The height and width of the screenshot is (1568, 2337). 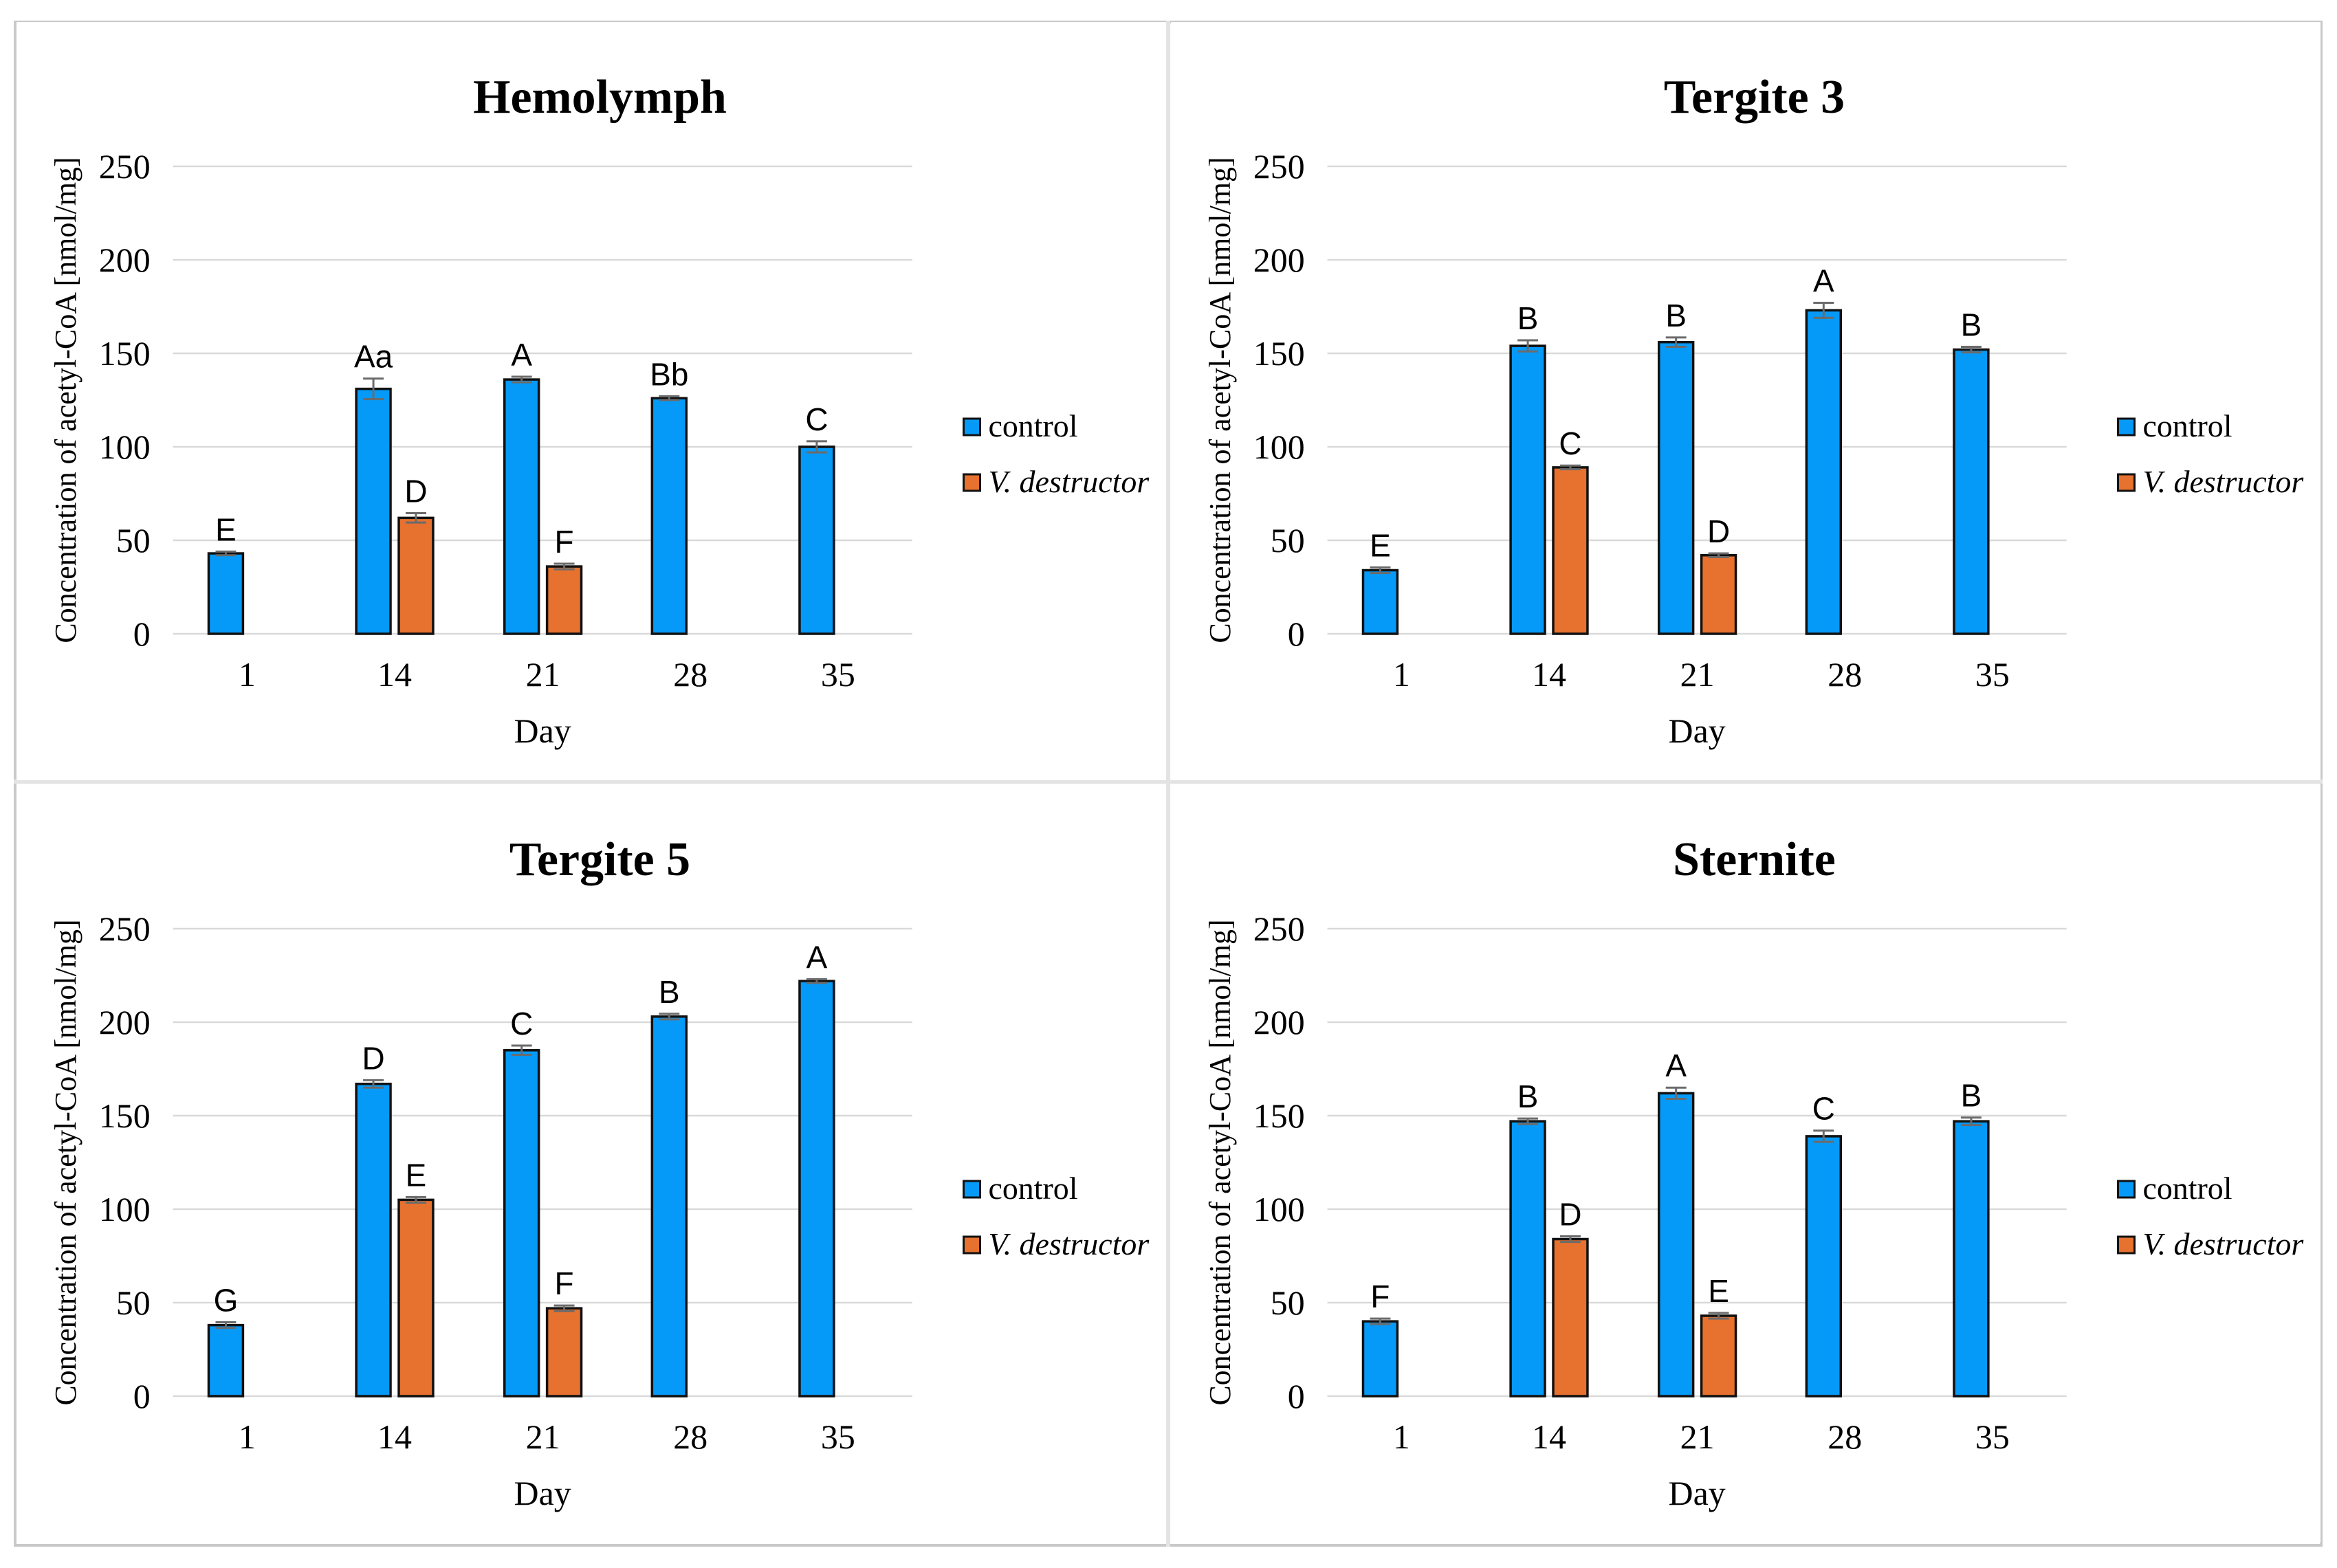 What do you see at coordinates (1971, 325) in the screenshot?
I see `sig-letter-control-day-35: B` at bounding box center [1971, 325].